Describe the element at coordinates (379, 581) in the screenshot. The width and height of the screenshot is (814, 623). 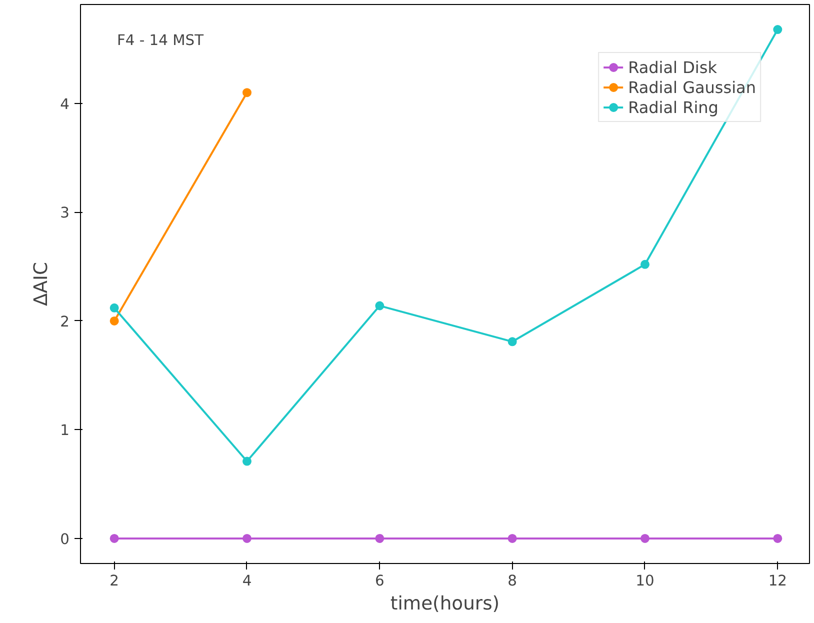
I see `x-tick-label: 6` at that location.